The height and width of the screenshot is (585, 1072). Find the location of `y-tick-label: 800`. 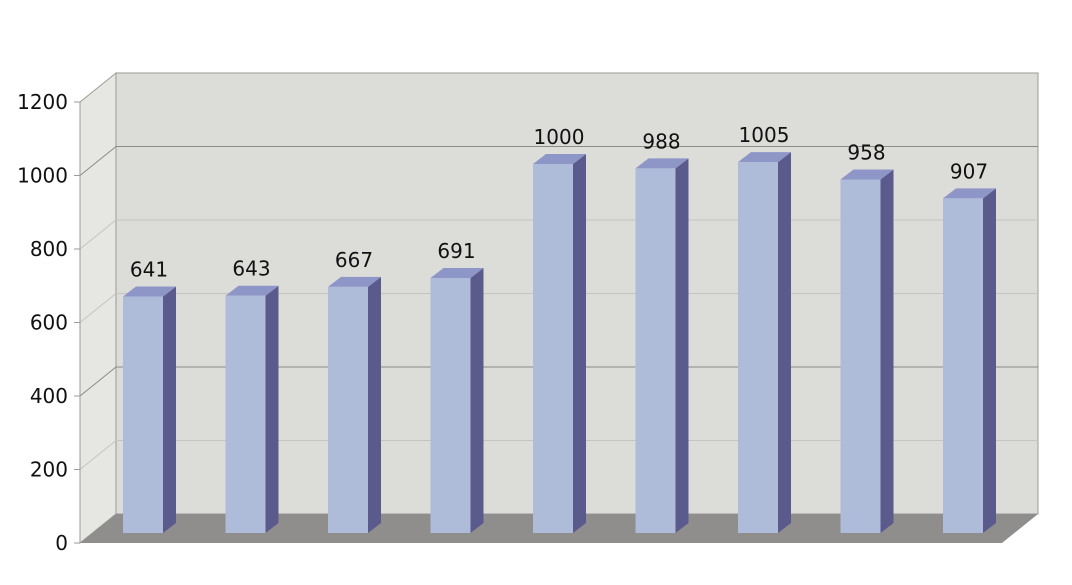

y-tick-label: 800 is located at coordinates (49, 249).